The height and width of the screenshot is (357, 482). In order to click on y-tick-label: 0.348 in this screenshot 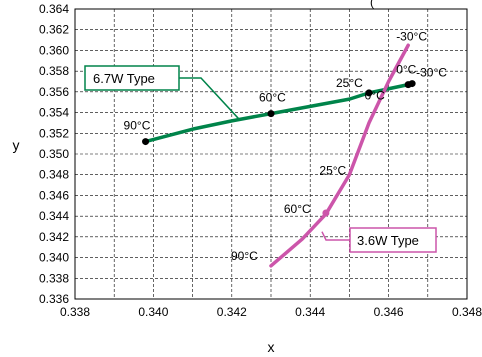, I will do `click(54, 175)`.